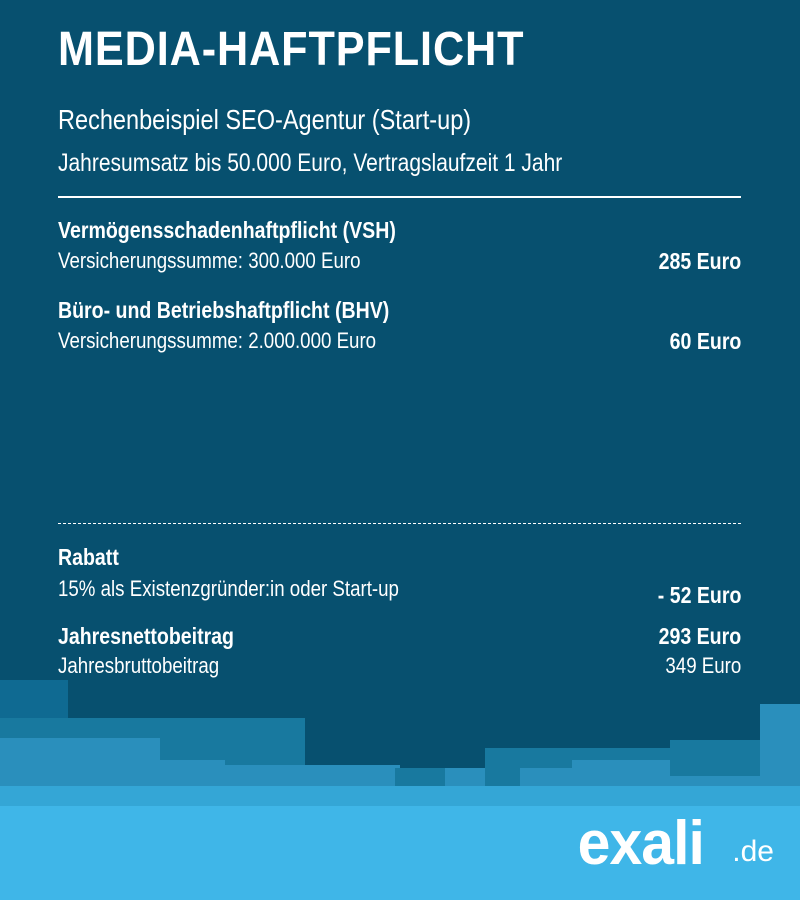  I want to click on gross-label: Jahresbruttobeitrag, so click(139, 665).